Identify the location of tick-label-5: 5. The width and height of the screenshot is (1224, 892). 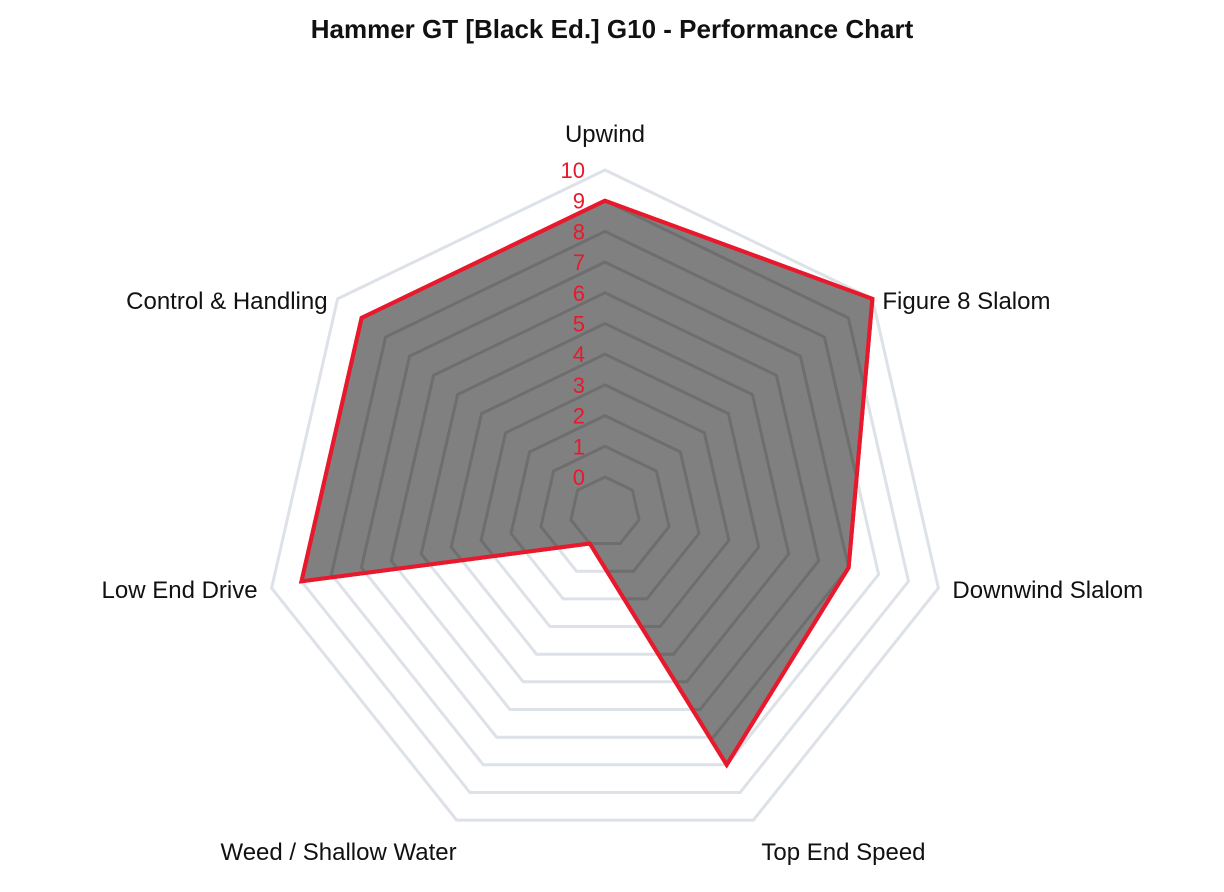
(579, 324).